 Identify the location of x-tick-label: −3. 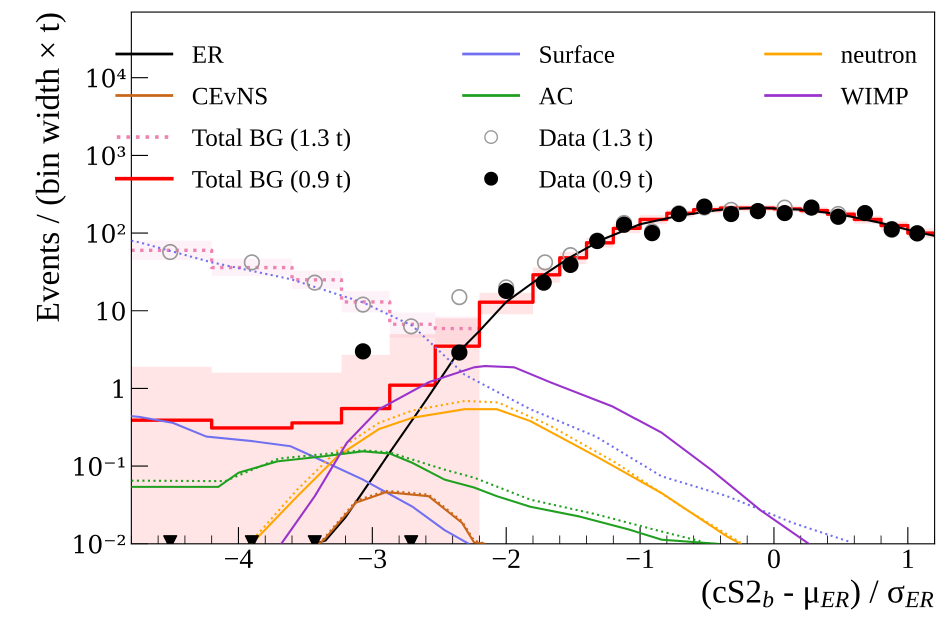
(372, 559).